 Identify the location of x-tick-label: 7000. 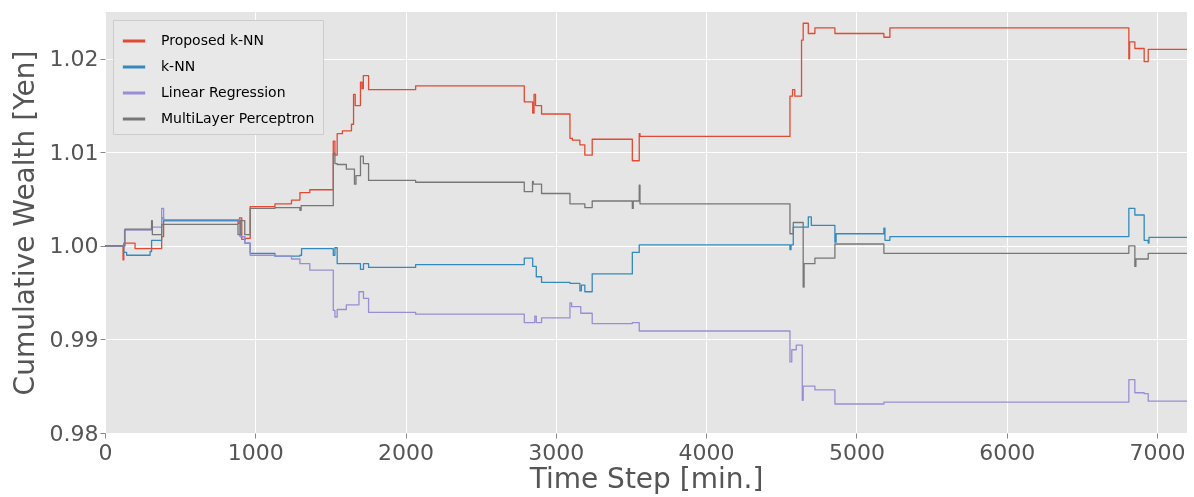
(1157, 452).